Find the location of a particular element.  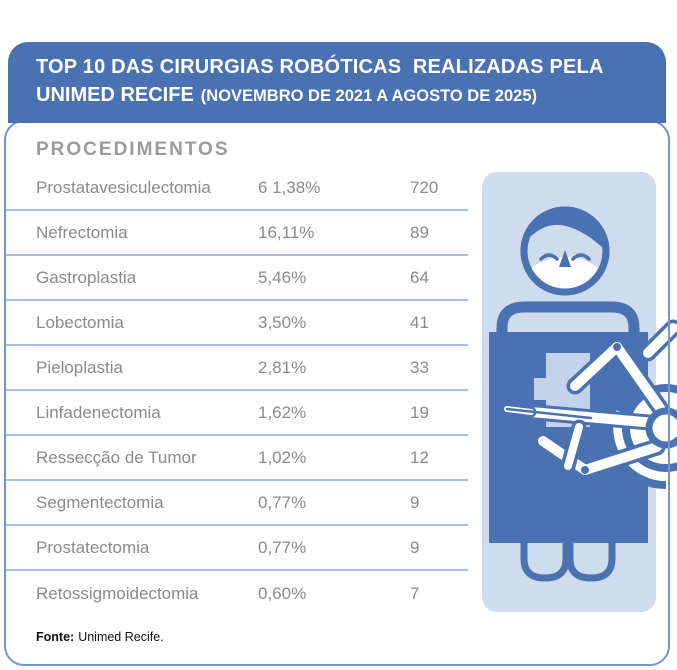

drape-patch is located at coordinates (545, 389).